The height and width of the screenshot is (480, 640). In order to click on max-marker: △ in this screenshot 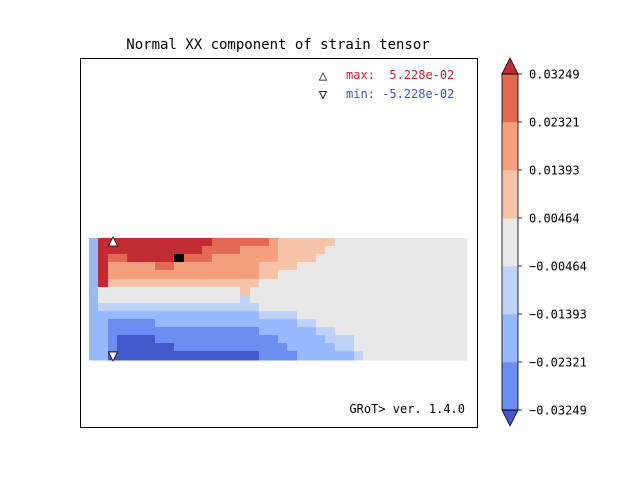, I will do `click(323, 76)`.